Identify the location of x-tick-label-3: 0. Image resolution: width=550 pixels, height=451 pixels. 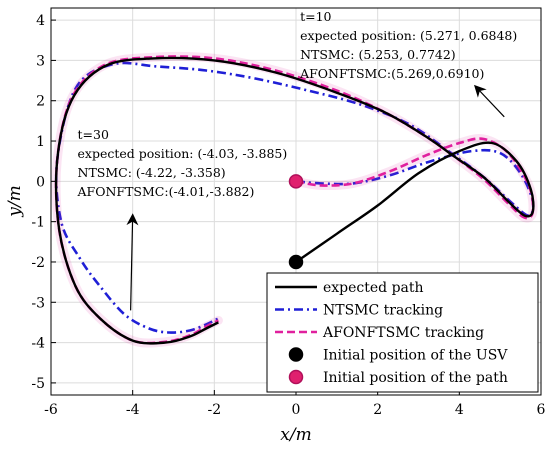
(296, 410).